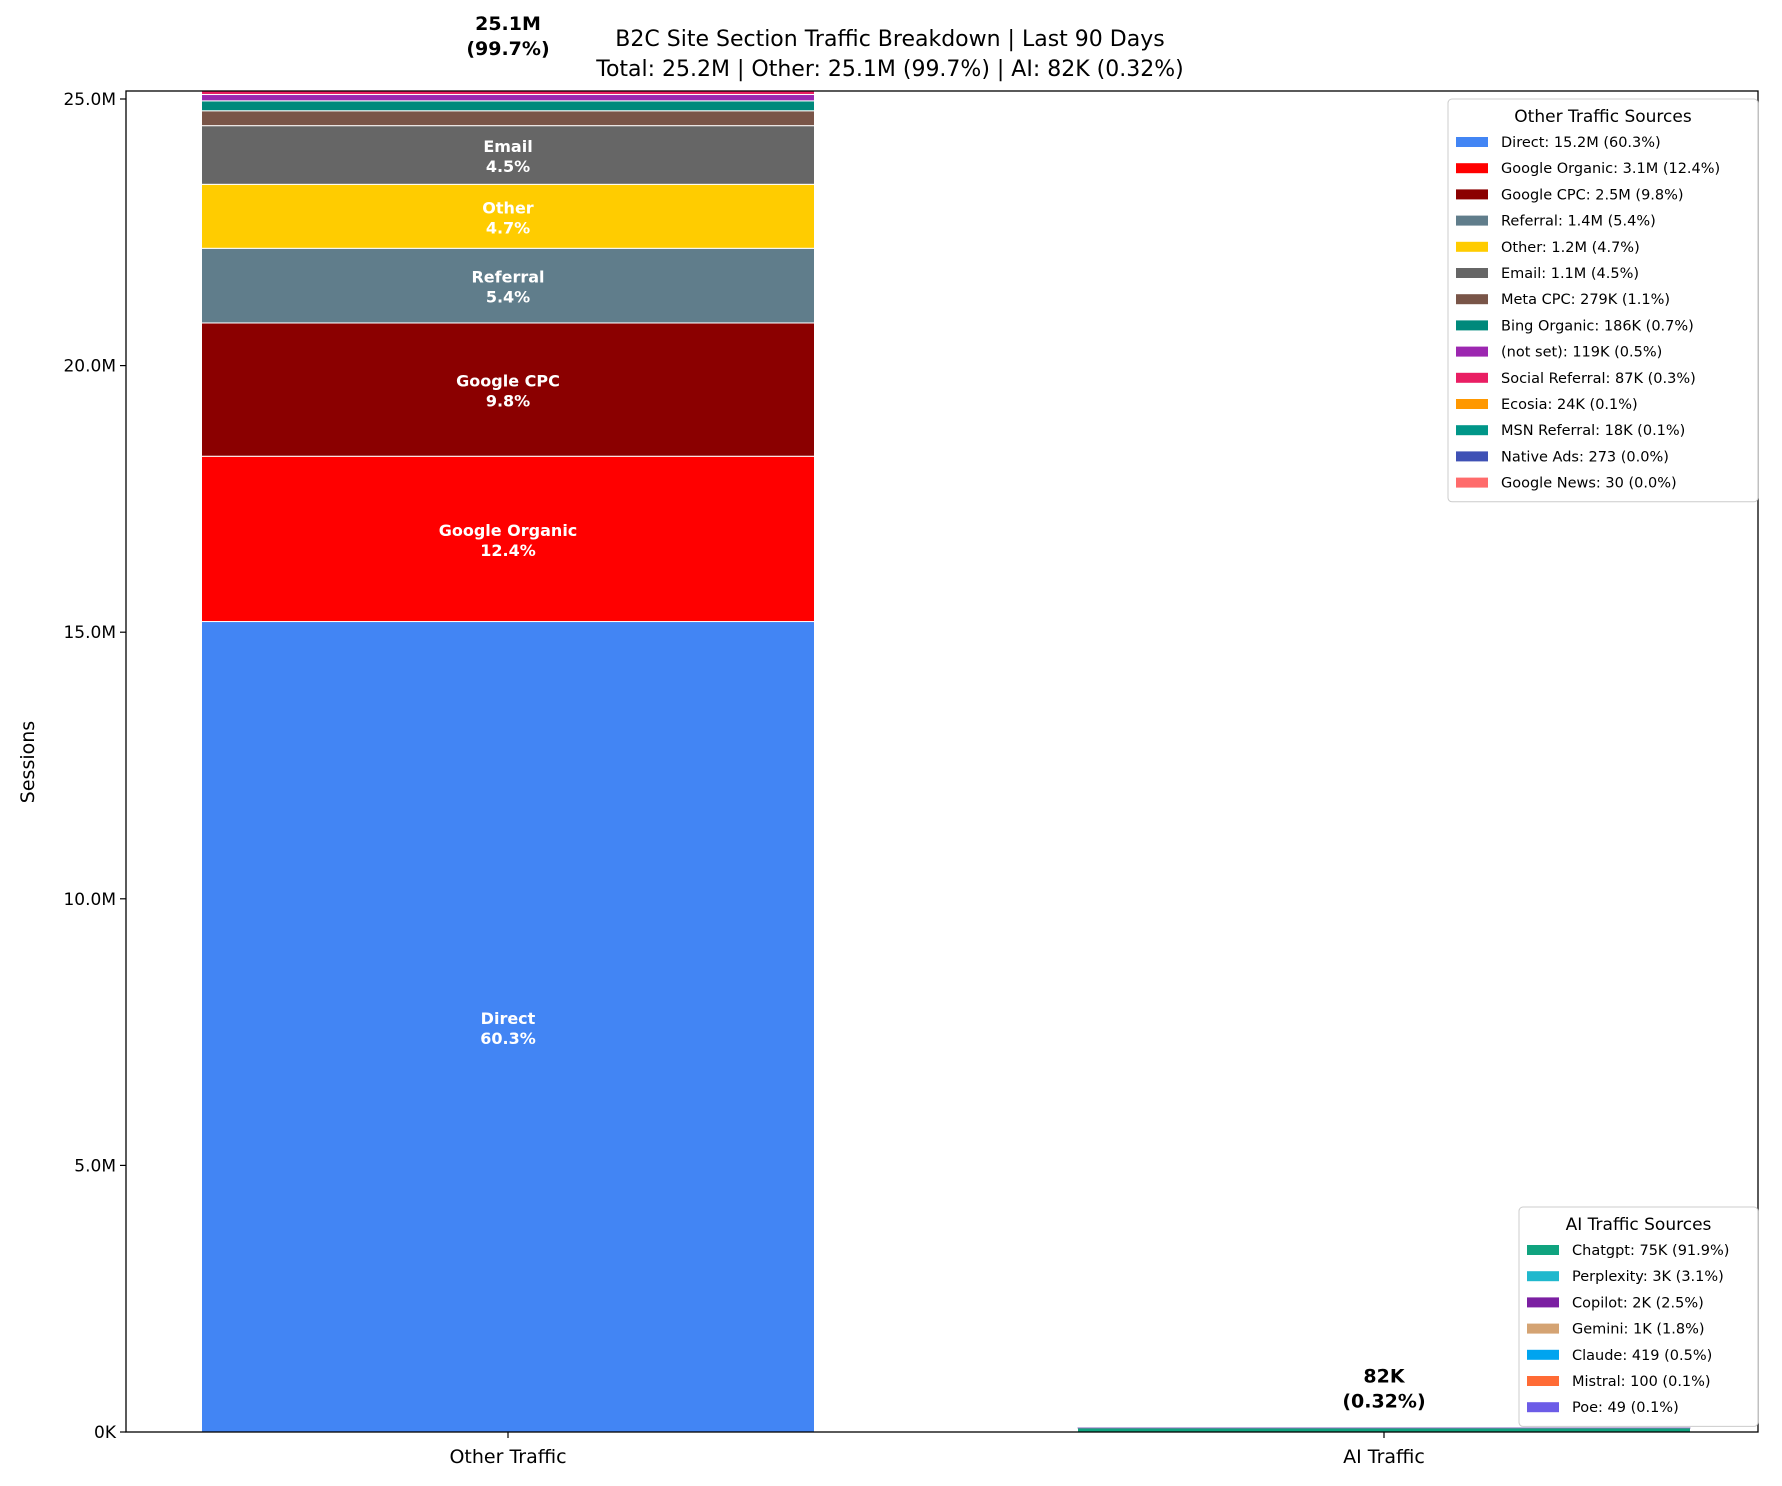 This screenshot has width=1782, height=1486. Describe the element at coordinates (1598, 379) in the screenshot. I see `legend-entry: Social Referral: 87K (0.3%)` at that location.